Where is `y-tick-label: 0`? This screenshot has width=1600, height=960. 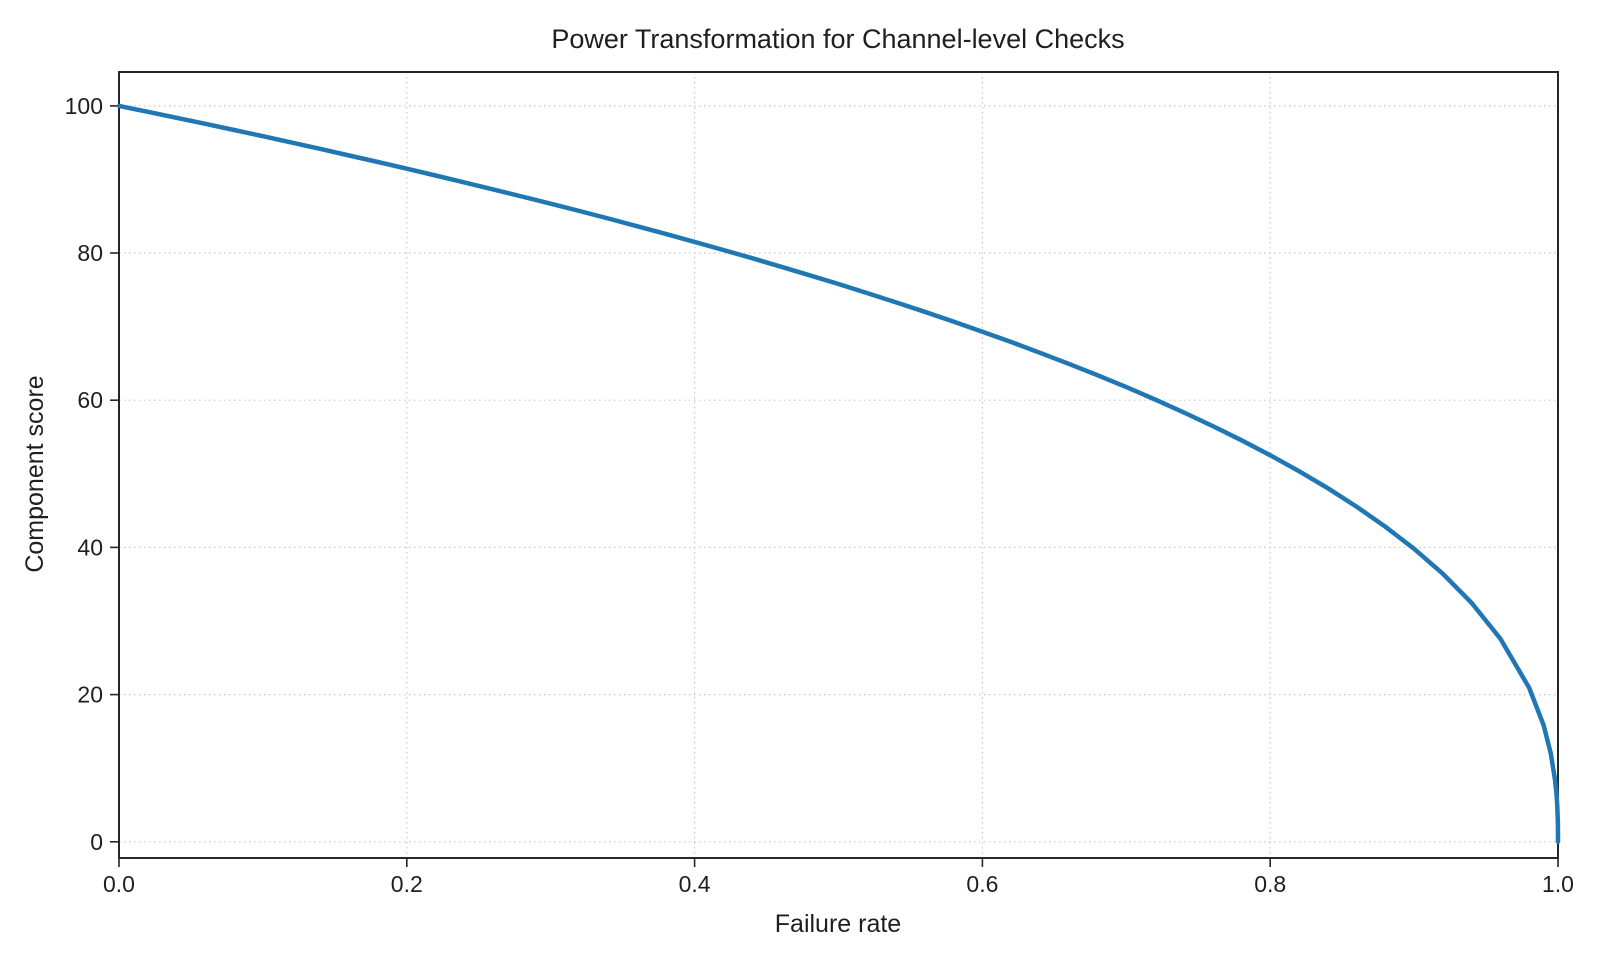 y-tick-label: 0 is located at coordinates (96, 842).